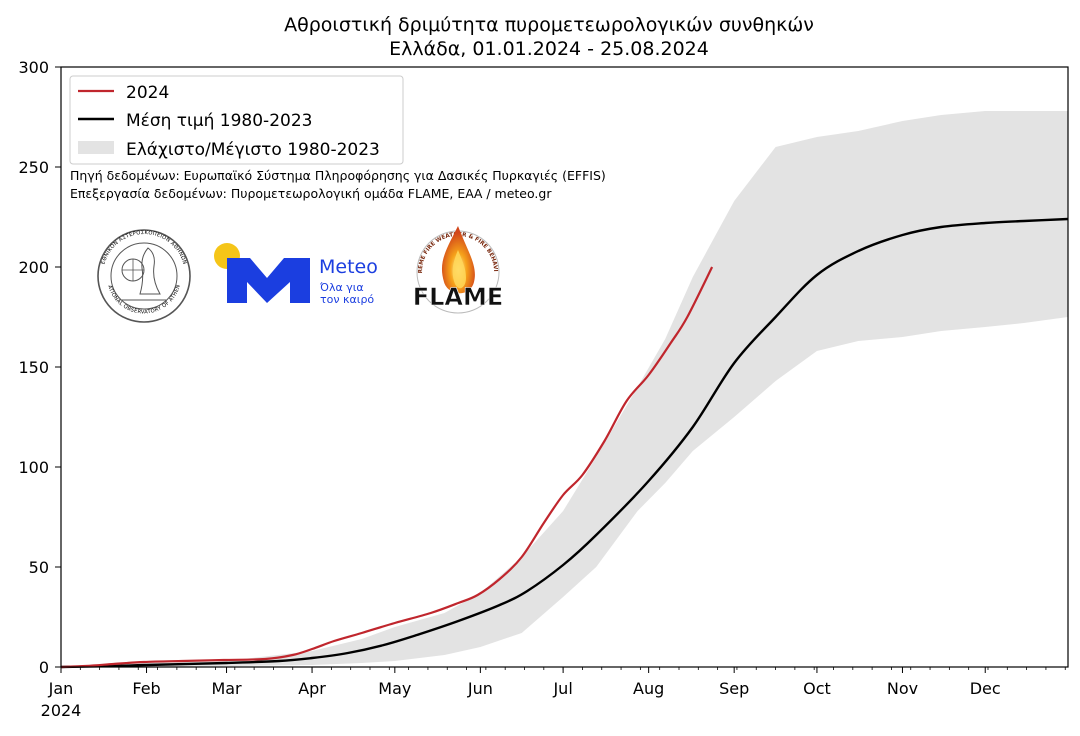  What do you see at coordinates (817, 688) in the screenshot?
I see `x-tick-label: Oct` at bounding box center [817, 688].